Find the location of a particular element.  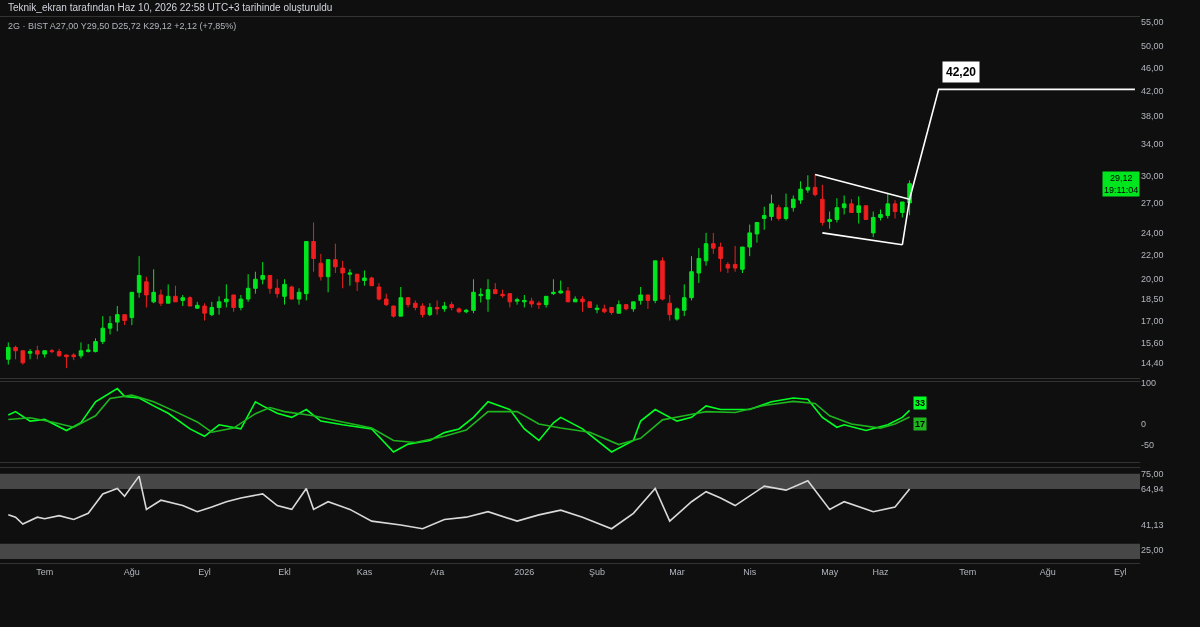

x-tick-label: Ekl is located at coordinates (284, 571).